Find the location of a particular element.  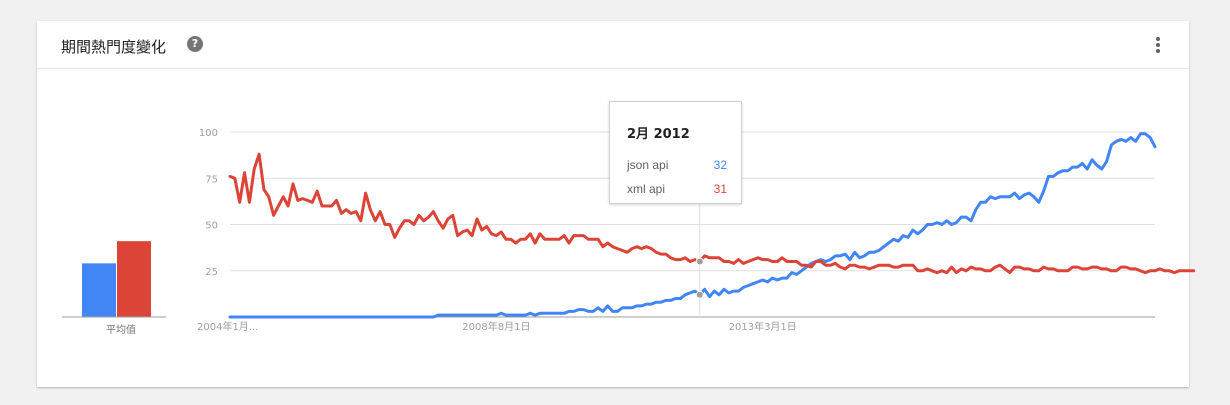

tooltip-row-json: json api 32 is located at coordinates (677, 165).